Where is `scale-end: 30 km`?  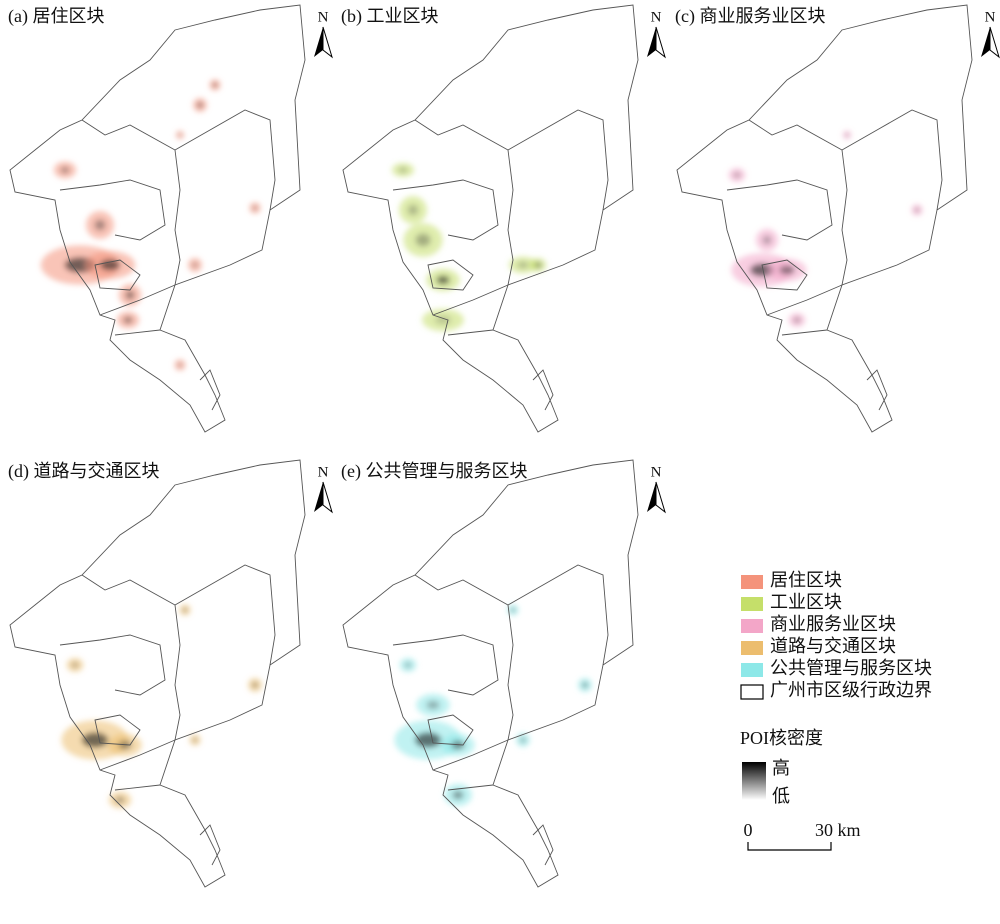
scale-end: 30 km is located at coordinates (838, 830).